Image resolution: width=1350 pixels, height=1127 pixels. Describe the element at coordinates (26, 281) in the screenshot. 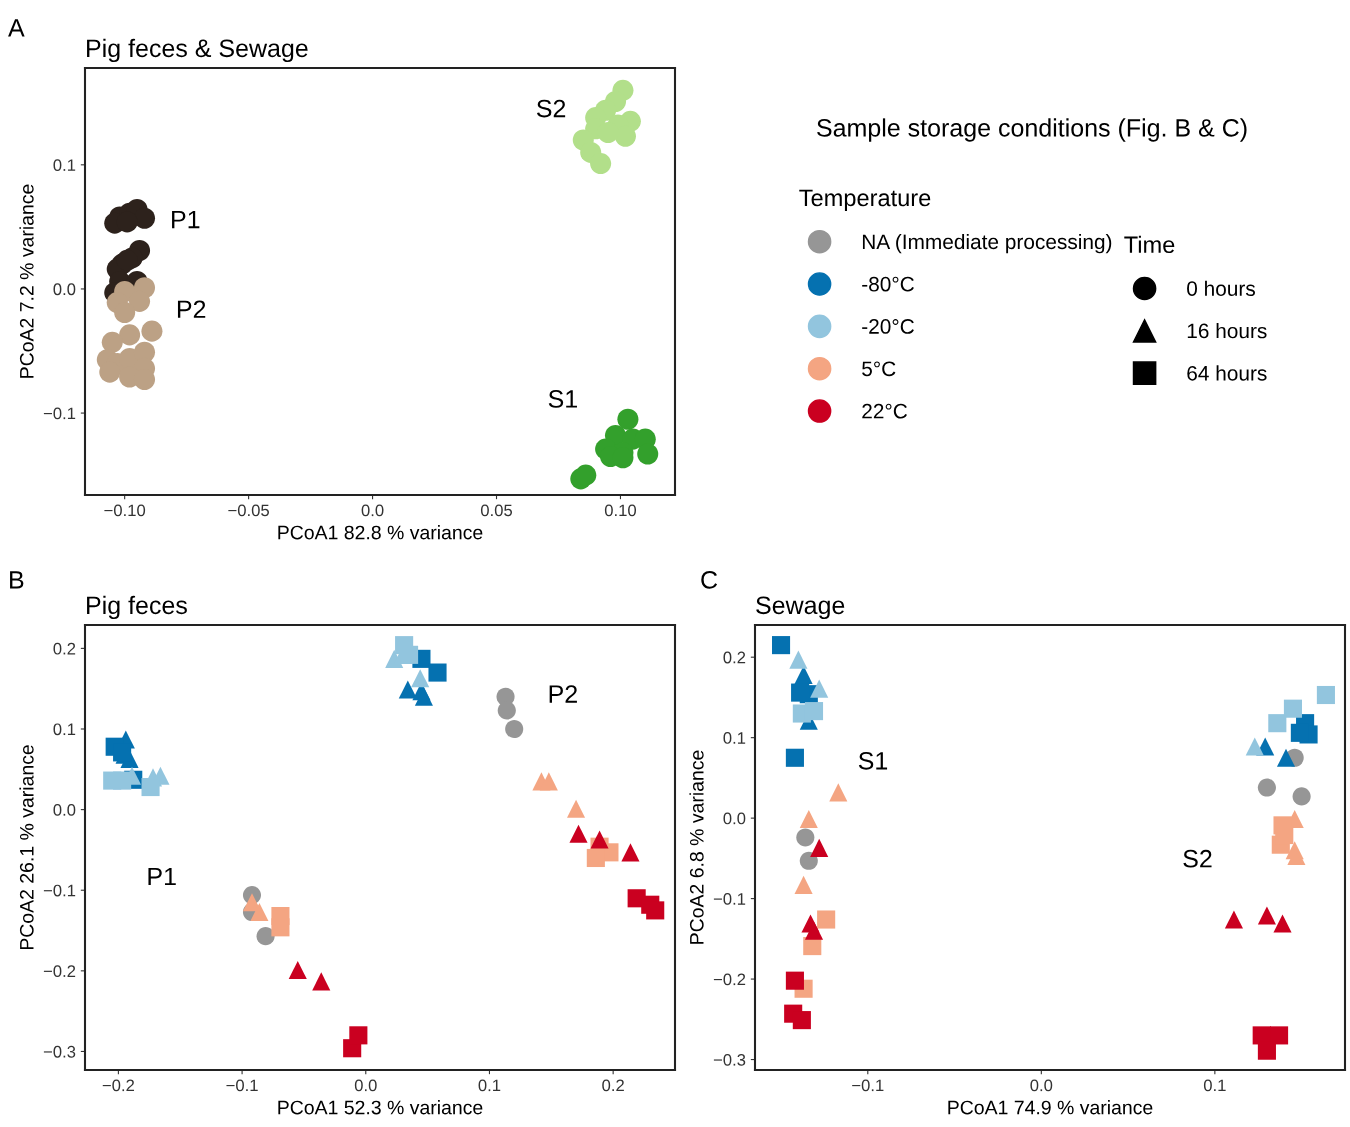

I see `y-axis-title: PCoA2 7.2 % variance` at that location.